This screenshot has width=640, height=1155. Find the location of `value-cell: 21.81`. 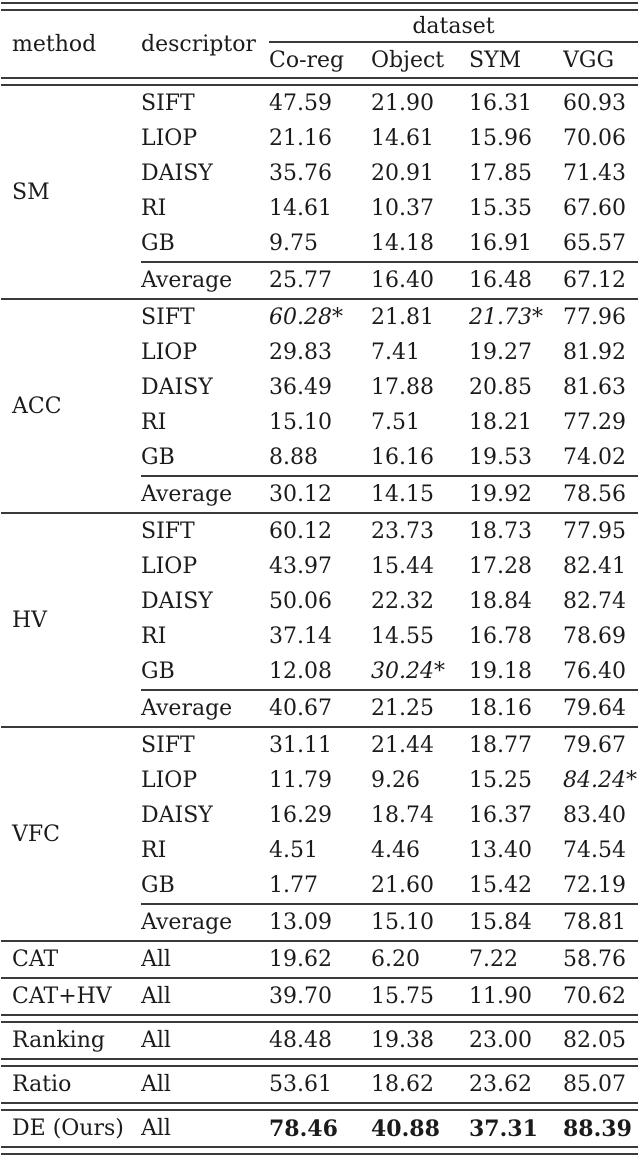

value-cell: 21.81 is located at coordinates (402, 317).